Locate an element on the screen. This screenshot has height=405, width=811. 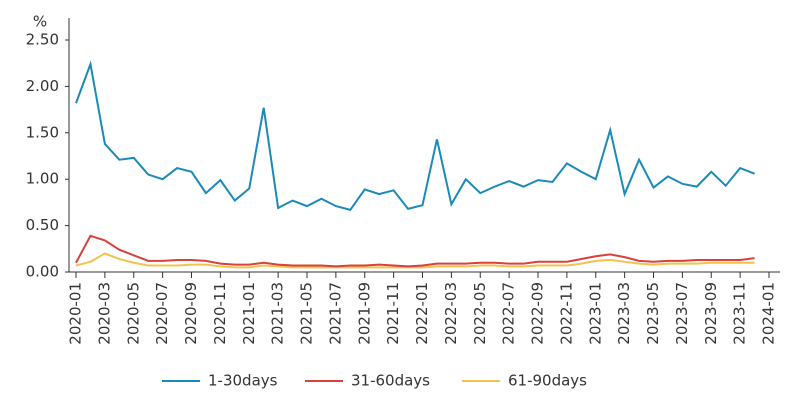
x-tick-label: 2020-07 is located at coordinates (162, 313).